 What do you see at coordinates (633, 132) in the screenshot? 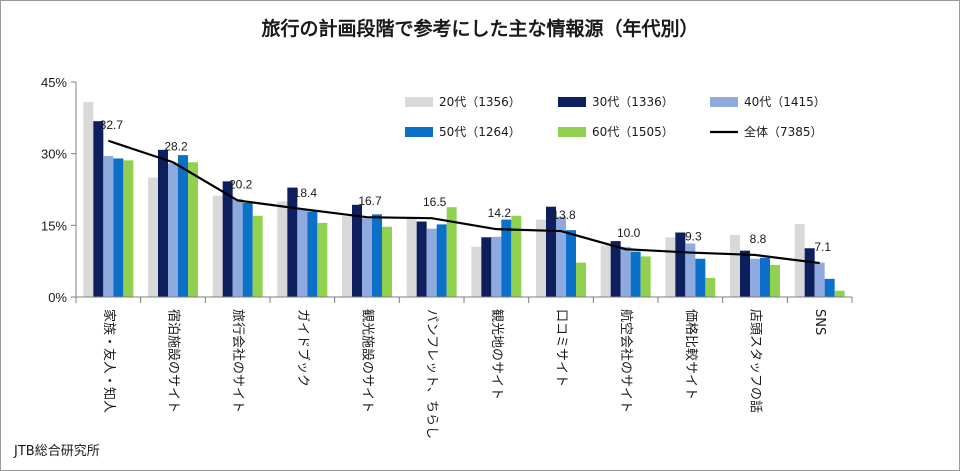
I see `legend-label: 60代（1505）` at bounding box center [633, 132].